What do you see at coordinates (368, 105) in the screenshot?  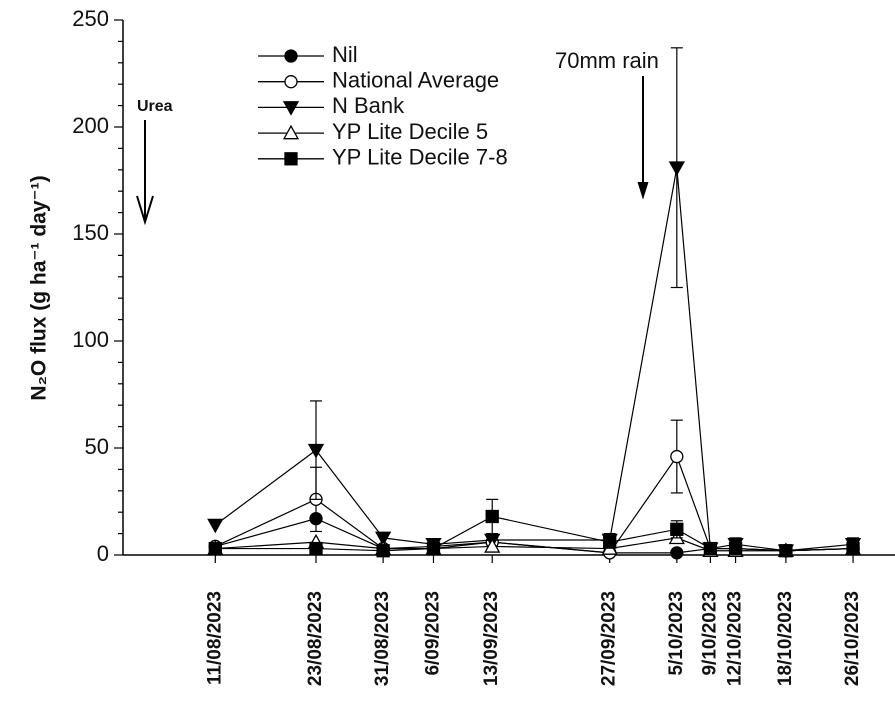 I see `legend-label: N Bank` at bounding box center [368, 105].